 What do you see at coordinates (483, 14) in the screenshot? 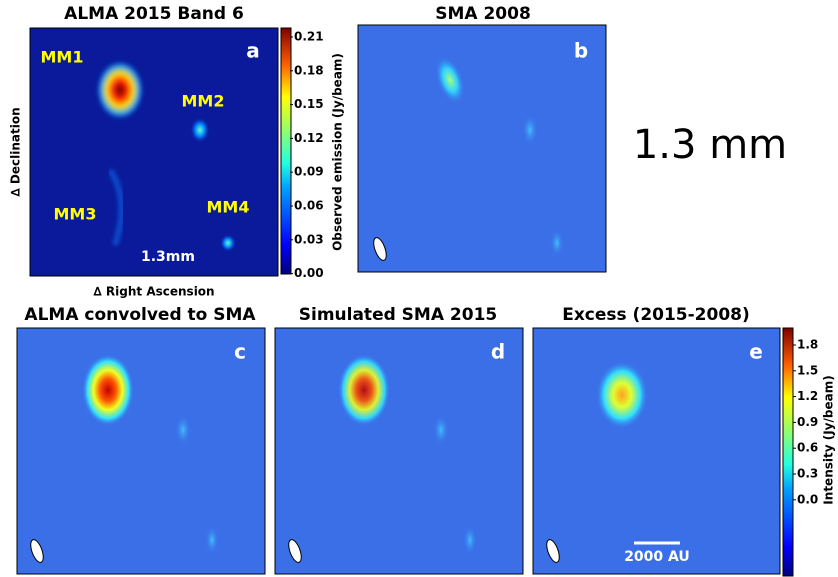
I see `panel-title: SMA 2008` at bounding box center [483, 14].